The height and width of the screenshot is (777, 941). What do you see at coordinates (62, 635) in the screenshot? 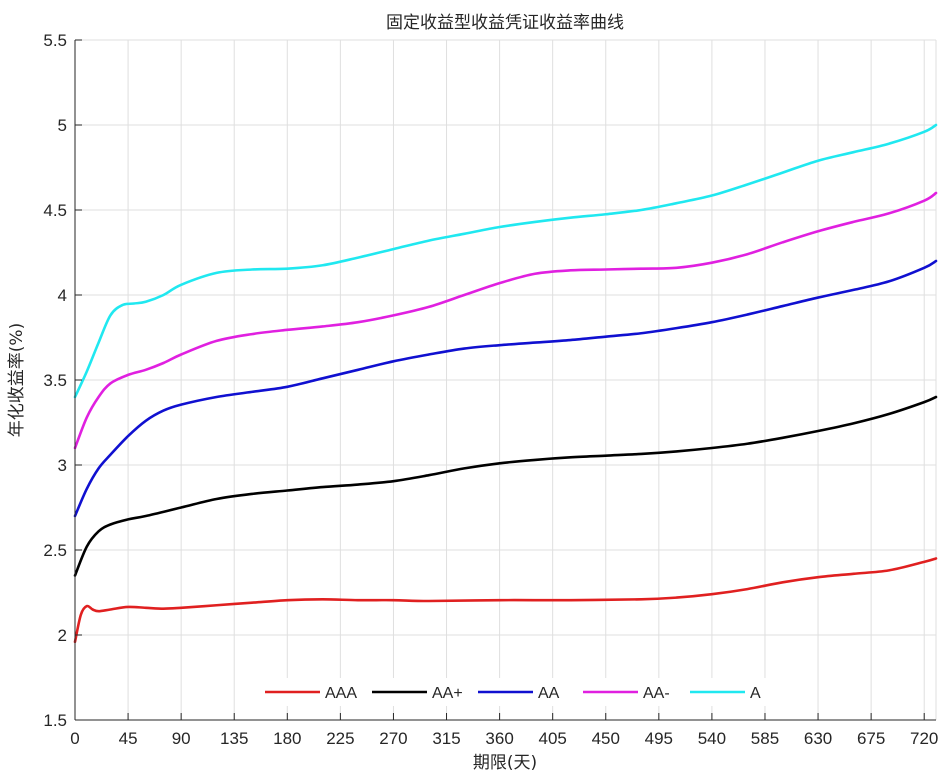
I see `y-tick-label: 2` at bounding box center [62, 635].